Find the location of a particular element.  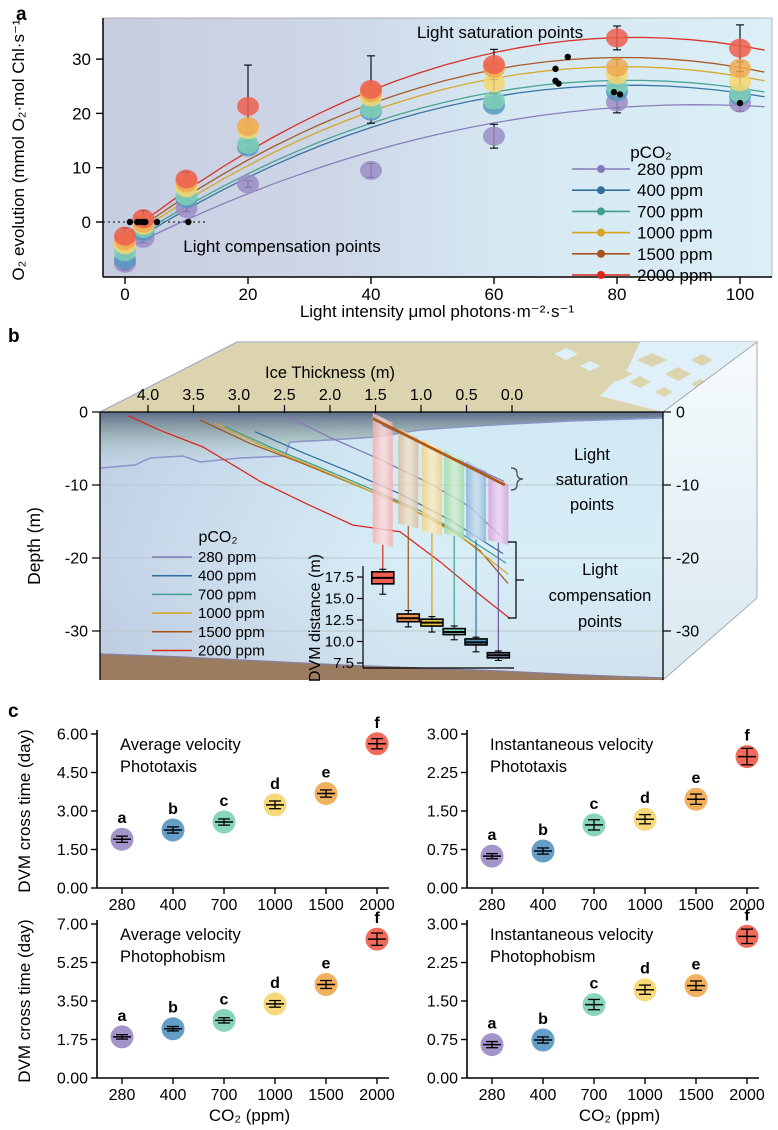

legend-label: 1500 ppm is located at coordinates (675, 254).